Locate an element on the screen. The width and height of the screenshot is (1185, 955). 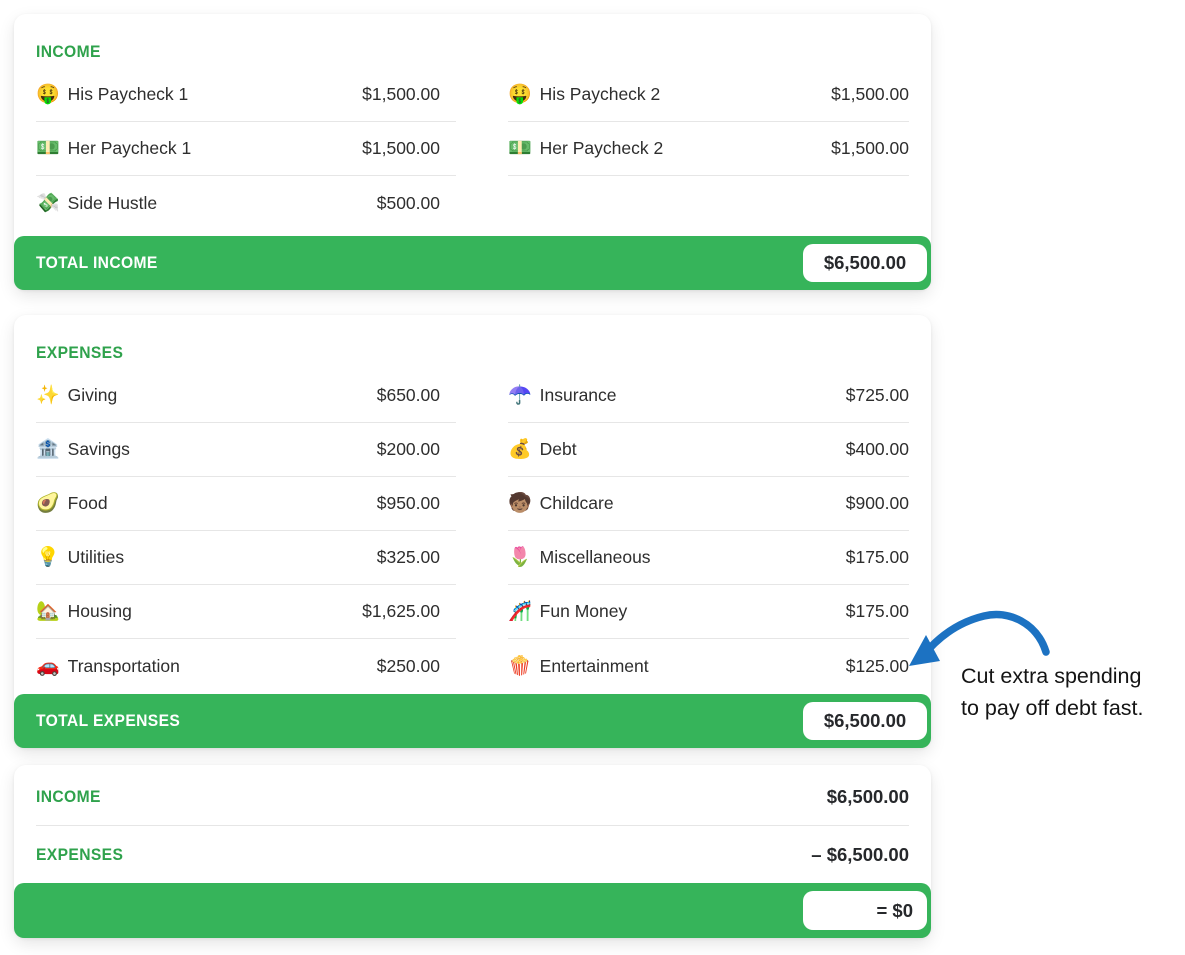
category-label: Side Hustle is located at coordinates (112, 202).